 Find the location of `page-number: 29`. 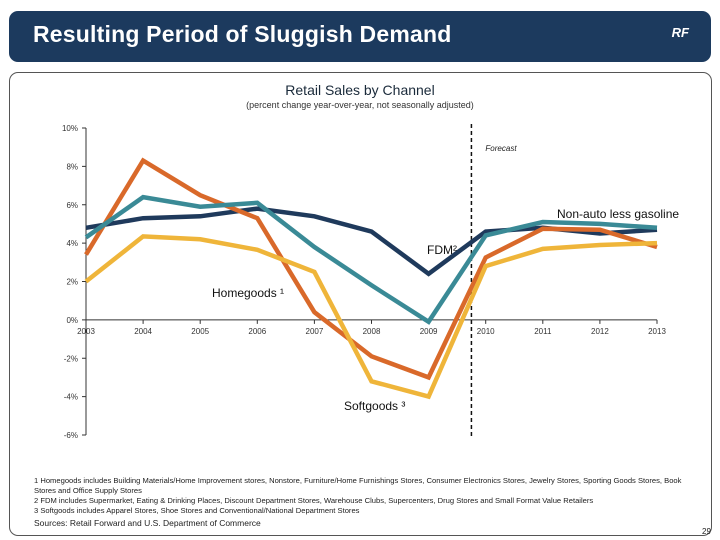

page-number: 29 is located at coordinates (706, 531).